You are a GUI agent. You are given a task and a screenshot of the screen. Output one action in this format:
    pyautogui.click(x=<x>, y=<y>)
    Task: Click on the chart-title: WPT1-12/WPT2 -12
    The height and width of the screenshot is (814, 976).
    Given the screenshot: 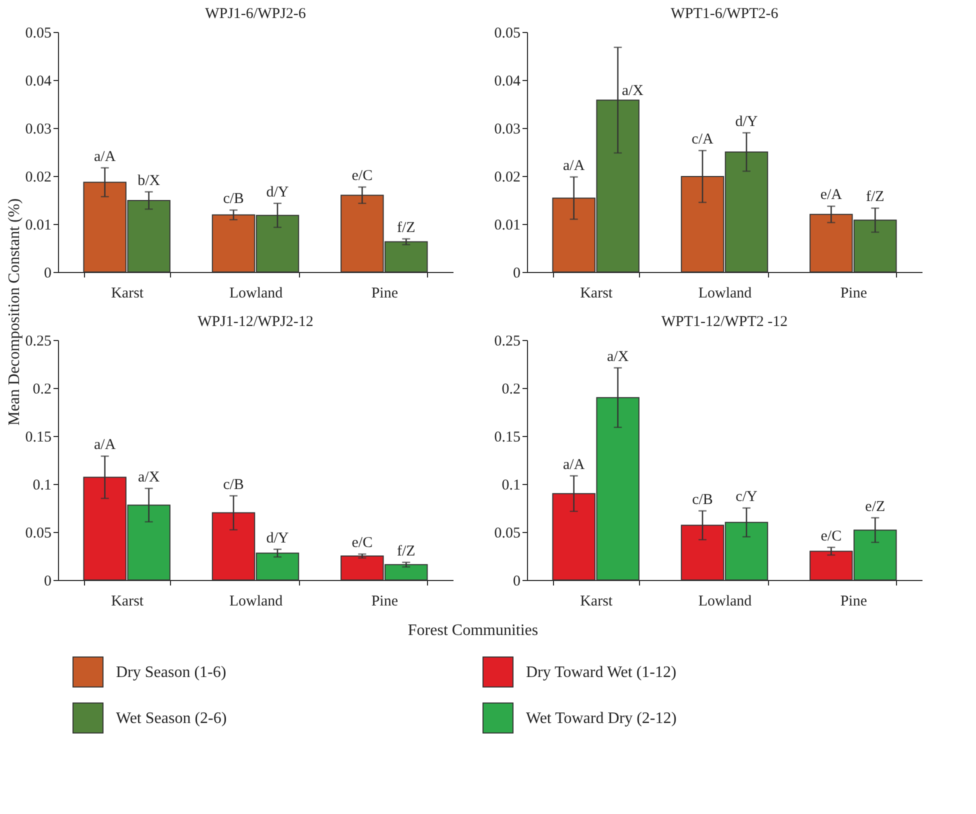 What is the action you would take?
    pyautogui.click(x=724, y=322)
    